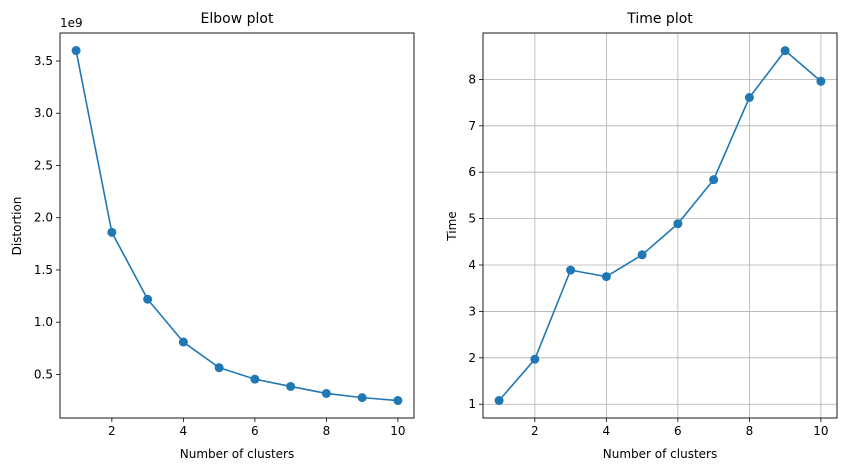 This screenshot has height=470, width=846. Describe the element at coordinates (43, 374) in the screenshot. I see `elbow-plot-ytick-label-0: 0.5` at that location.